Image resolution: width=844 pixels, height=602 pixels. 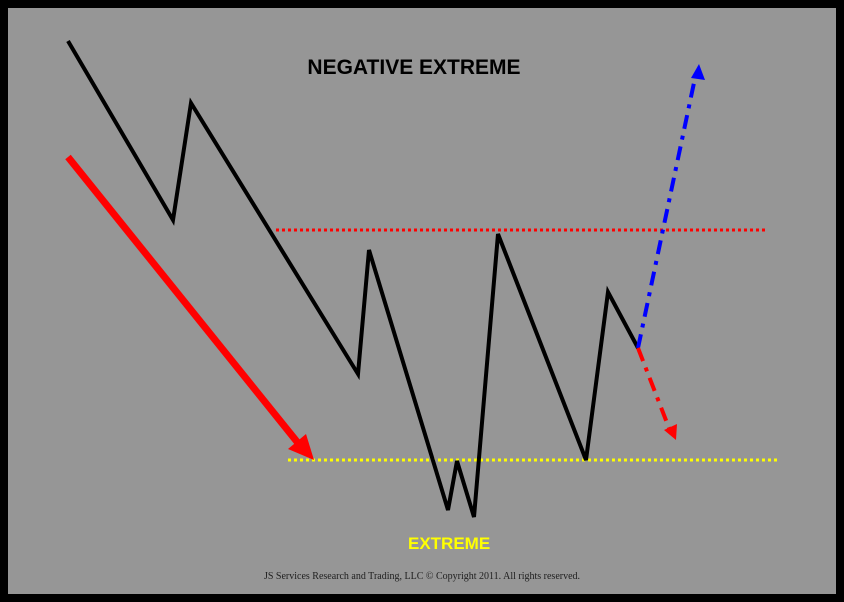 What do you see at coordinates (656, 393) in the screenshot?
I see `breakdown-arrow` at bounding box center [656, 393].